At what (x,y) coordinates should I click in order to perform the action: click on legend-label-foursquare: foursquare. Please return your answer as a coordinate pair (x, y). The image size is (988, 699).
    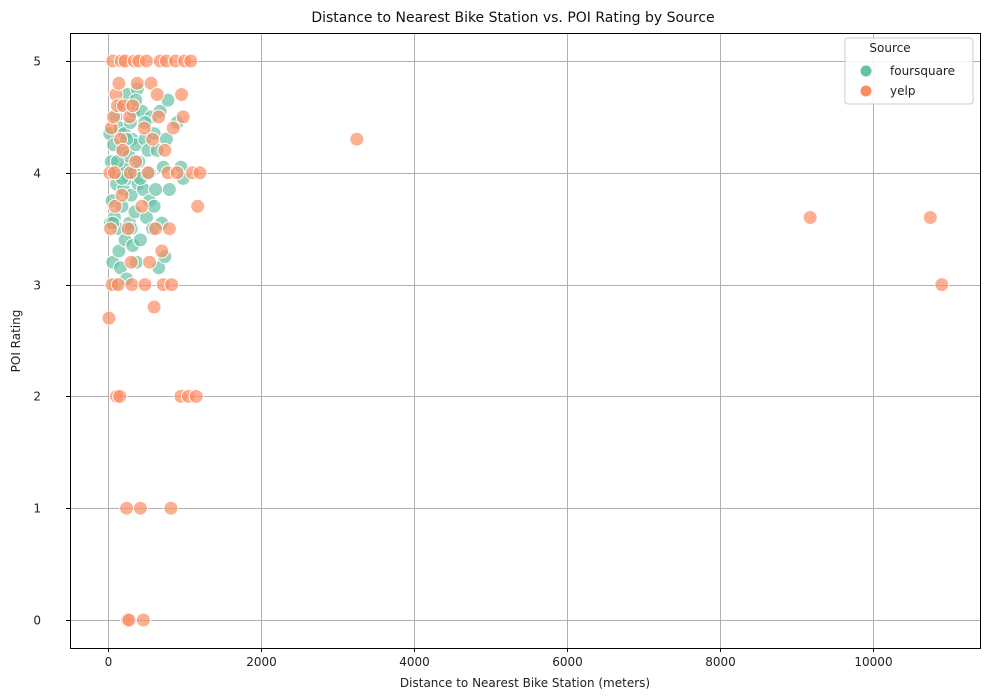
    Looking at the image, I should click on (922, 71).